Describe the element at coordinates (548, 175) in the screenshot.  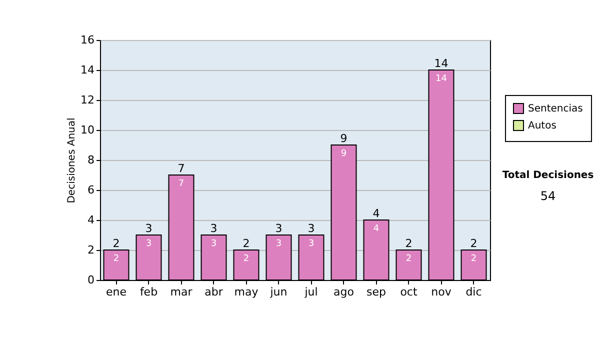
I see `text: Total Decisiones` at that location.